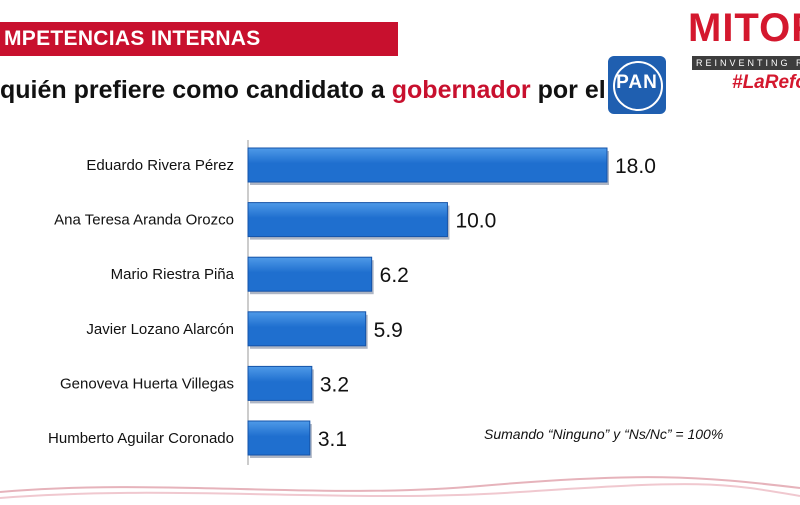 Image resolution: width=800 pixels, height=505 pixels. I want to click on pan-logo-ring, so click(638, 86).